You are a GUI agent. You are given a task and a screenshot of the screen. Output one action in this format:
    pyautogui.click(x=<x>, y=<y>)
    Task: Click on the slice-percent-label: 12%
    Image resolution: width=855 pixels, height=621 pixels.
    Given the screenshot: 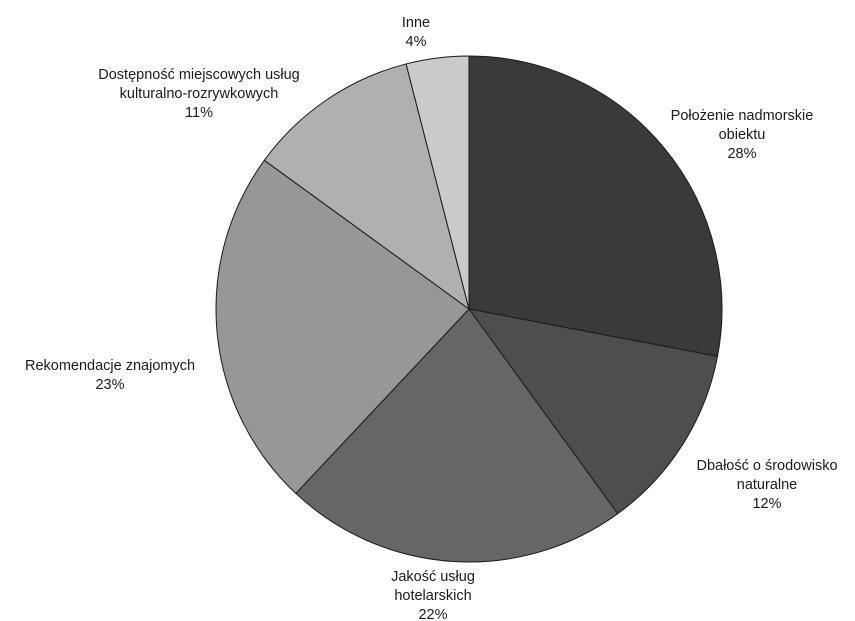 What is the action you would take?
    pyautogui.click(x=766, y=504)
    